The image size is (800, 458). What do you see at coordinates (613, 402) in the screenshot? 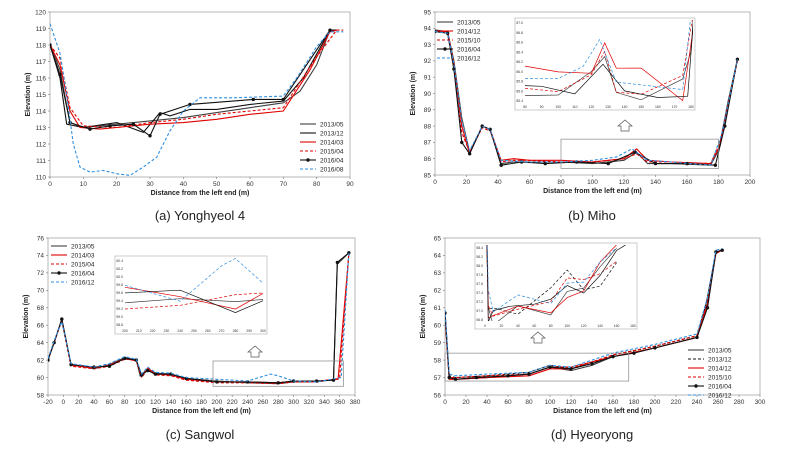
I see `x-tick-label: 160` at bounding box center [613, 402].